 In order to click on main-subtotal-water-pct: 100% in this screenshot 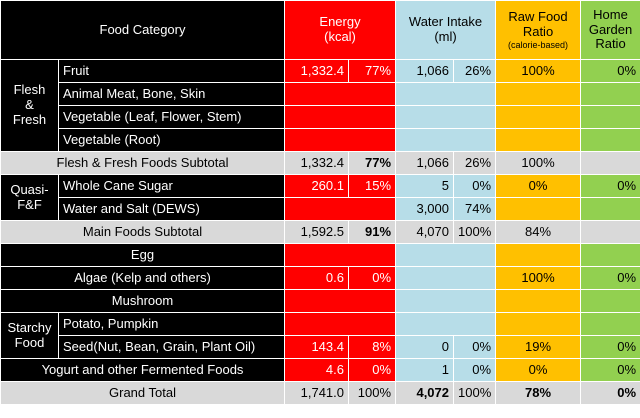, I will do `click(475, 232)`.